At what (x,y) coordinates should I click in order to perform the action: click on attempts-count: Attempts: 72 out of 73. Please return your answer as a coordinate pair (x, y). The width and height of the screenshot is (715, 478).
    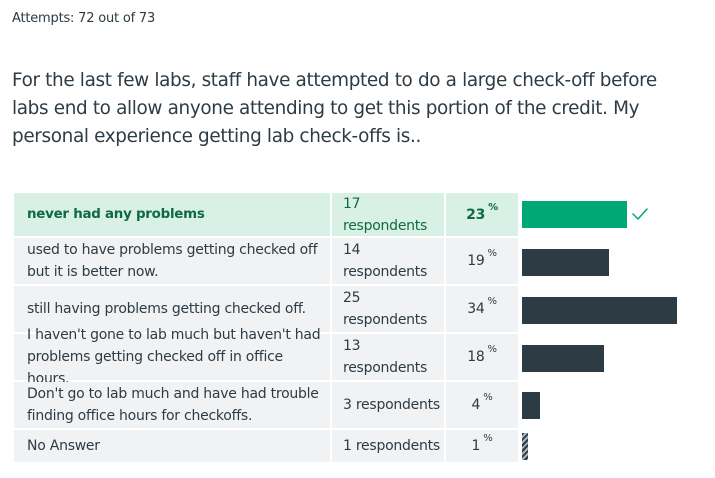
    Looking at the image, I should click on (84, 18).